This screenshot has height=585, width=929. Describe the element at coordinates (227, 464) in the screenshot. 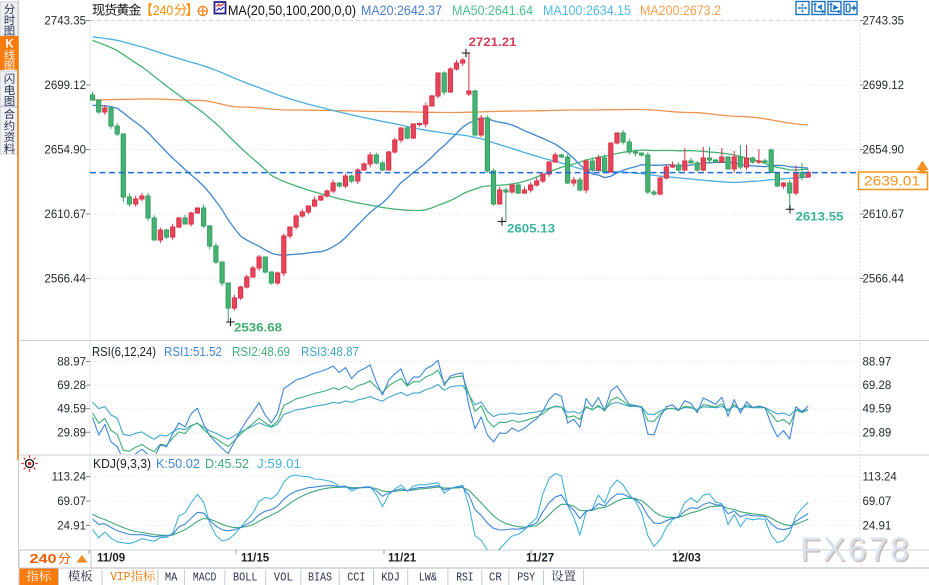

I see `svg-text: D:45.52` at that location.